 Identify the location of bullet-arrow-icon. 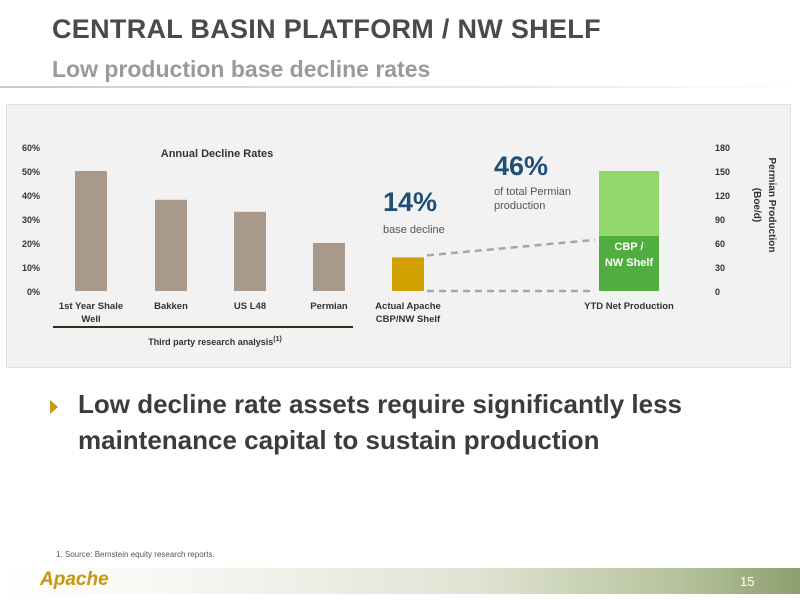
(54, 407).